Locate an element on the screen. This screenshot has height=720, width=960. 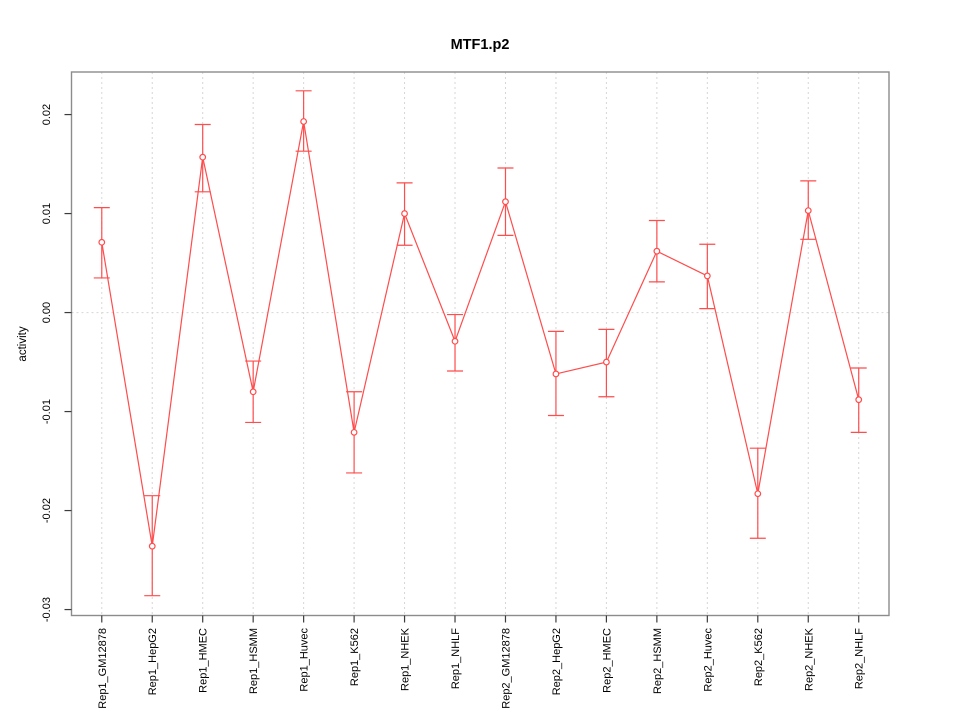
x-tick-label: Rep2_HSMM is located at coordinates (658, 661).